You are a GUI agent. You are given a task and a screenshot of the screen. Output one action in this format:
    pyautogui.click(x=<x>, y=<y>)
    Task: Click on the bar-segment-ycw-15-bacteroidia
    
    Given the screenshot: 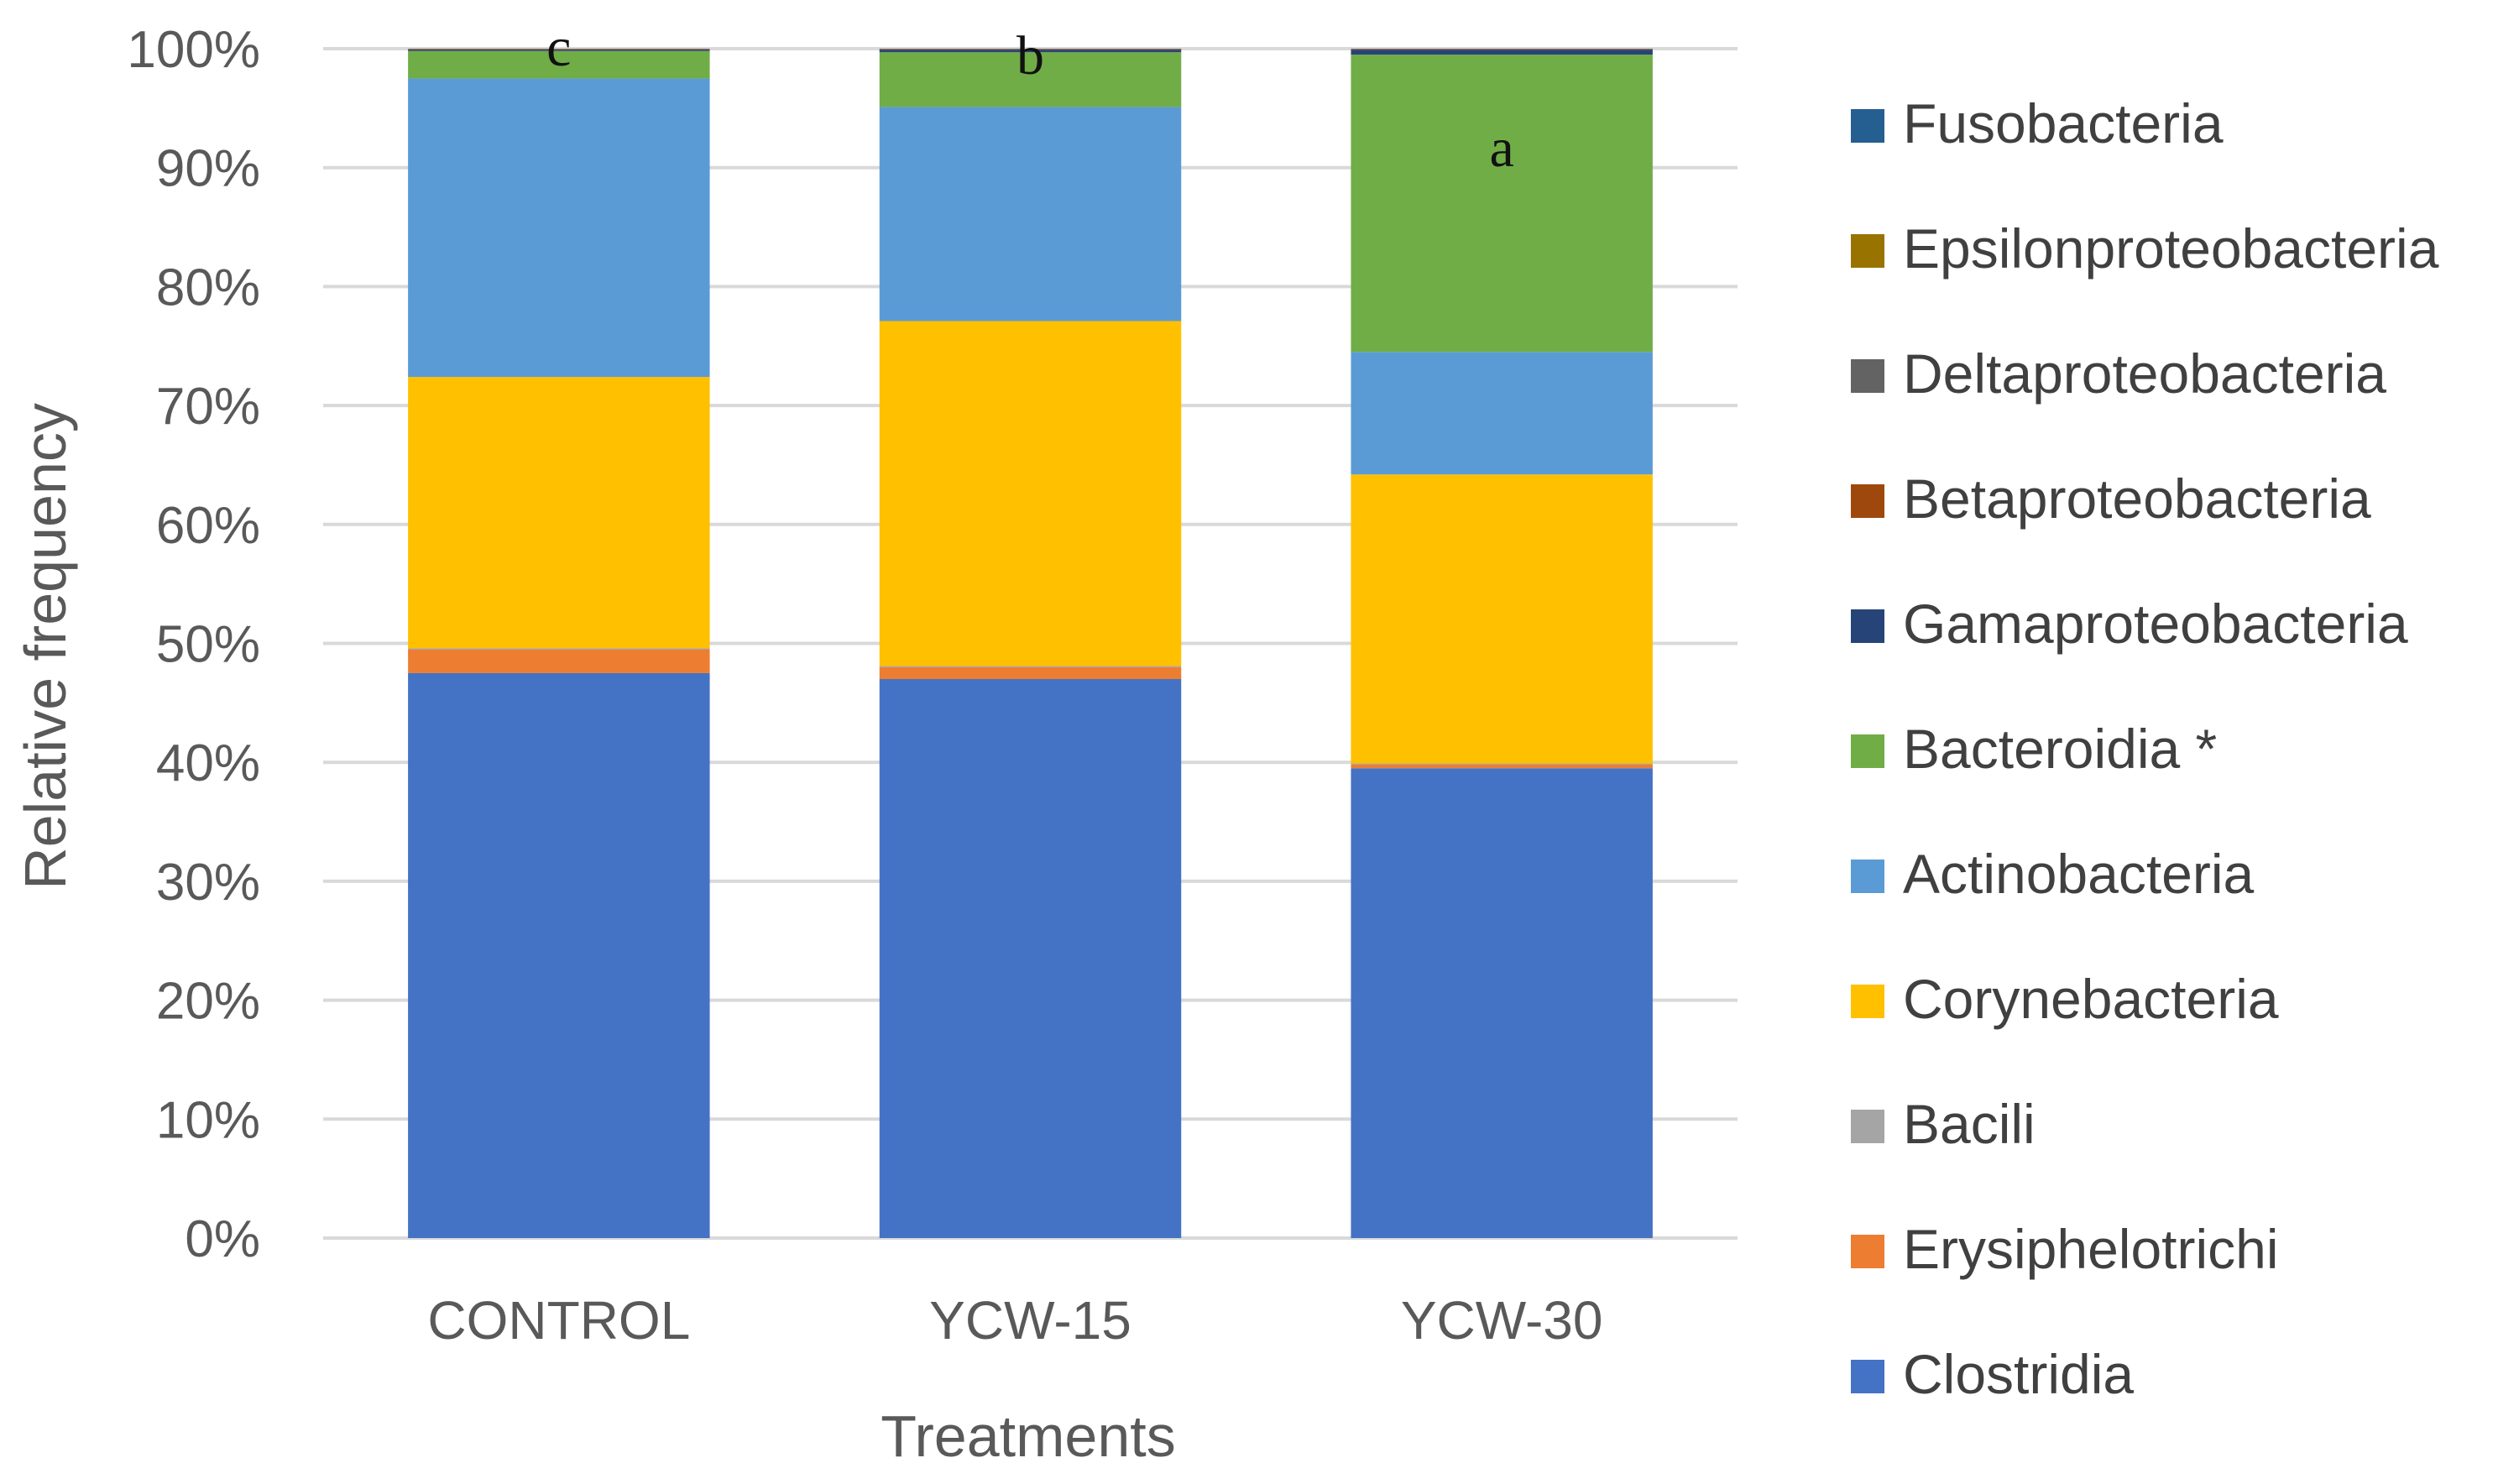 What is the action you would take?
    pyautogui.click(x=1030, y=79)
    